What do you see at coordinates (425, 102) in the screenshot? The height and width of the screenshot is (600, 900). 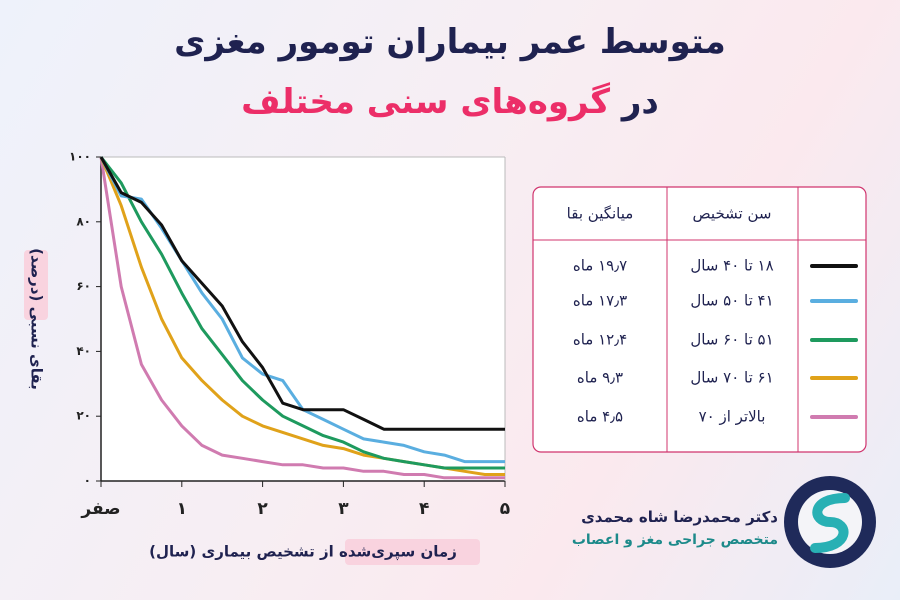 I see `subtitle-highlight: گروه‌های سنی مختلف` at bounding box center [425, 102].